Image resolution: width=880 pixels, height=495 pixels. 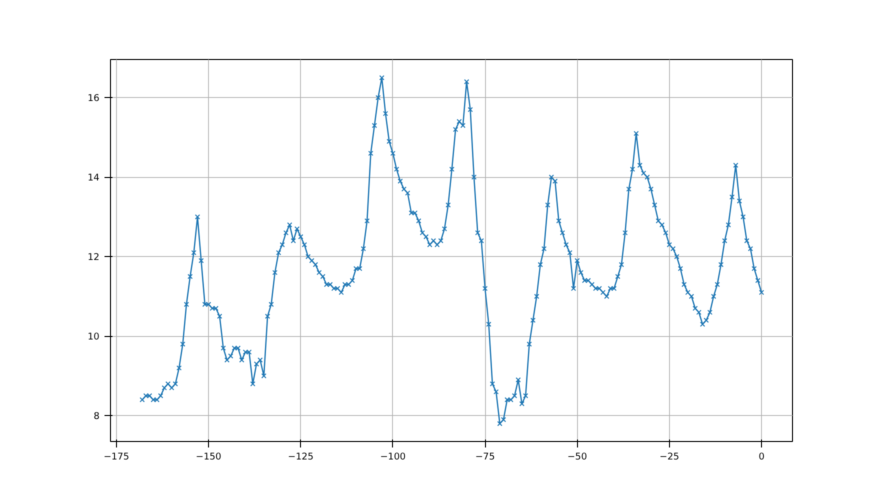 What do you see at coordinates (94, 98) in the screenshot?
I see `y-tick-label: 16` at bounding box center [94, 98].